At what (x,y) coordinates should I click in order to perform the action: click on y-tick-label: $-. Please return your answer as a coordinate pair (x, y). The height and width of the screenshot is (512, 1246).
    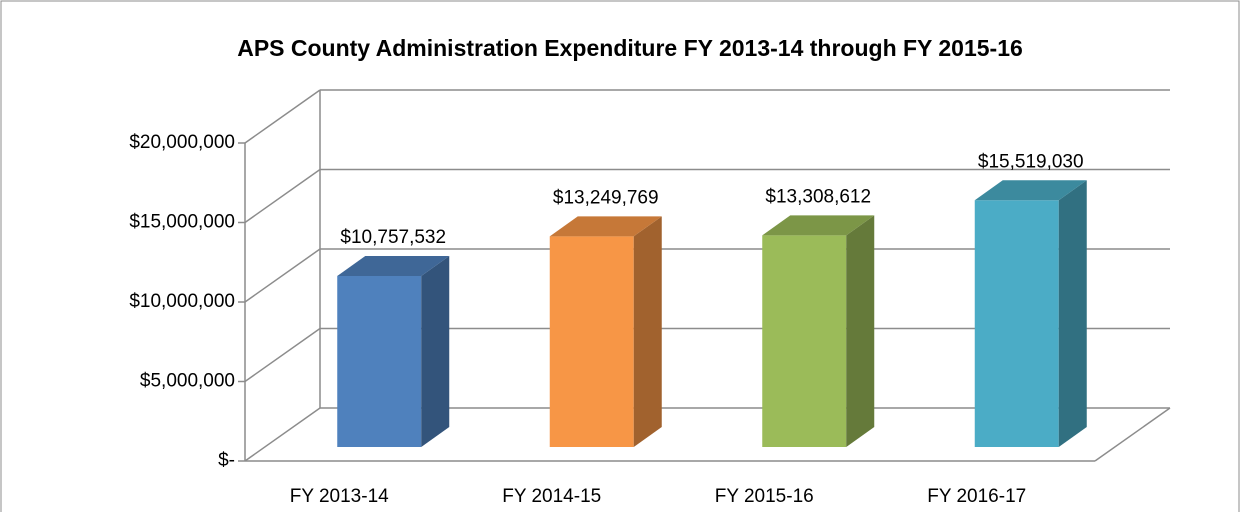
    Looking at the image, I should click on (226, 460).